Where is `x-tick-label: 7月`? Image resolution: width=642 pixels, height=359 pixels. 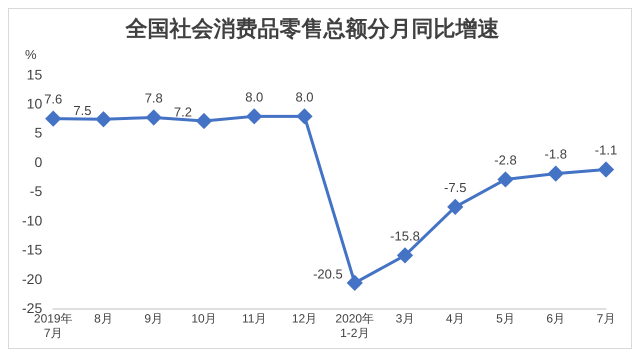
x-tick-label: 7月 is located at coordinates (606, 319).